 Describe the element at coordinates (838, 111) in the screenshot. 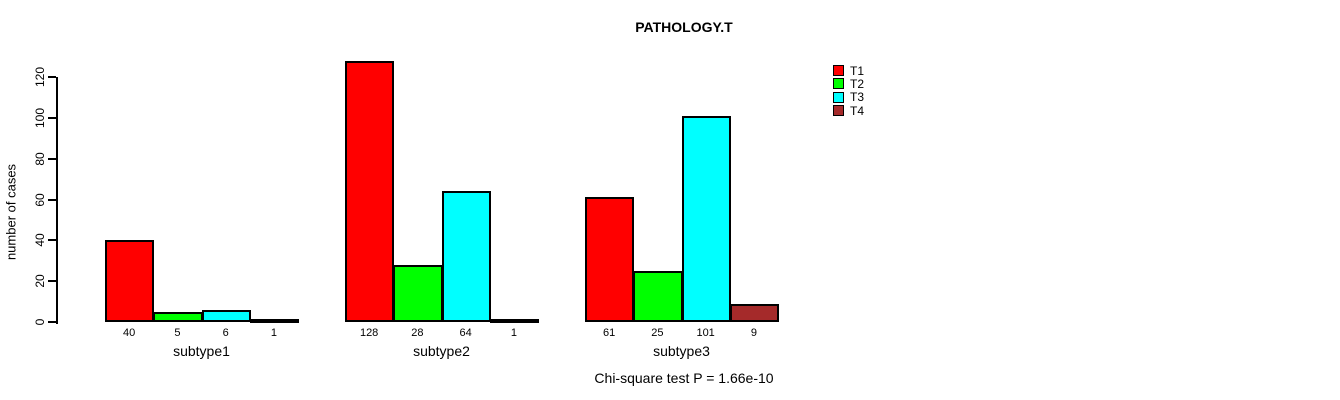

I see `legend-swatch-t4` at that location.